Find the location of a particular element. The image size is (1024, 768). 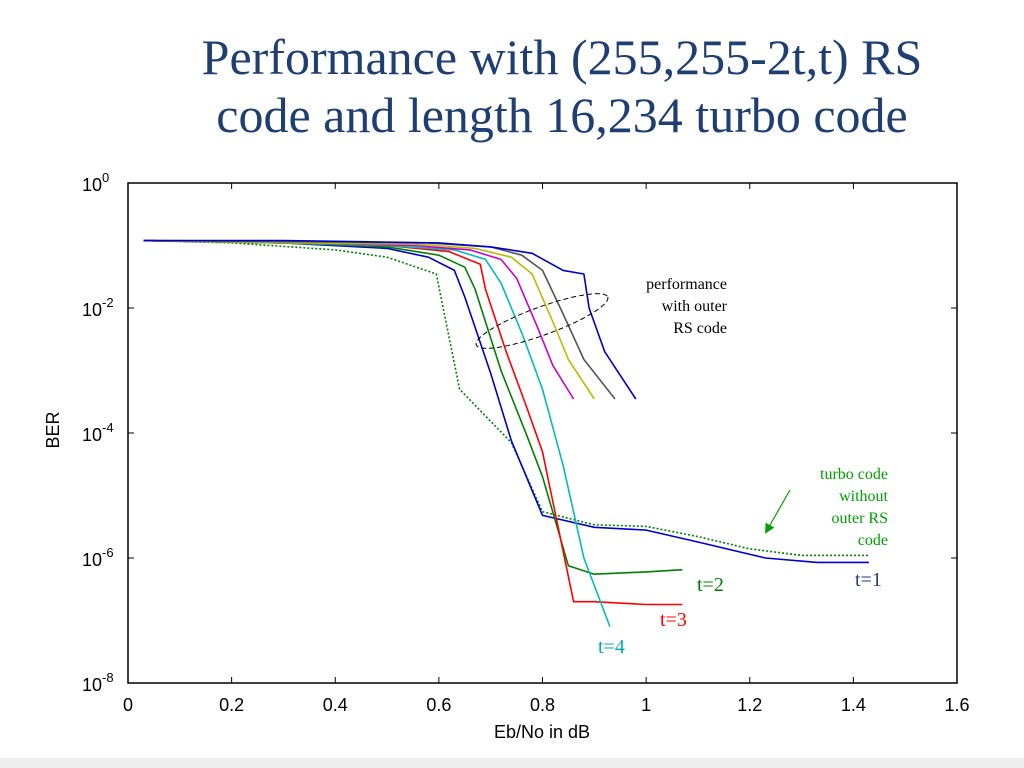

x-tick-label: 0.8 is located at coordinates (542, 705).